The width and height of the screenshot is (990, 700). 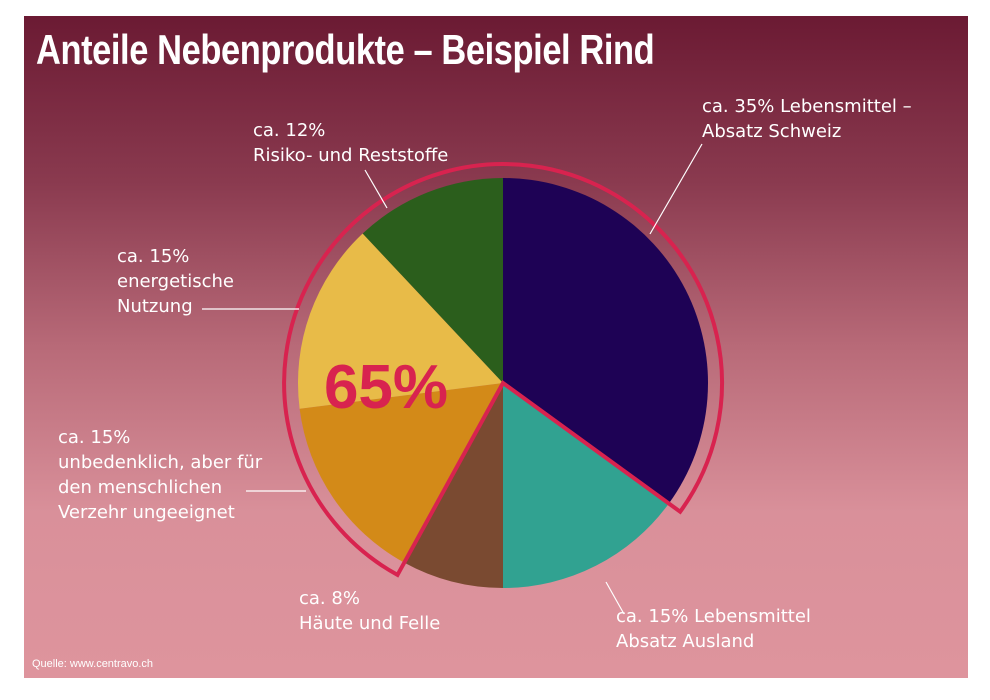 What do you see at coordinates (386, 387) in the screenshot?
I see `highlight-value-label: 65%` at bounding box center [386, 387].